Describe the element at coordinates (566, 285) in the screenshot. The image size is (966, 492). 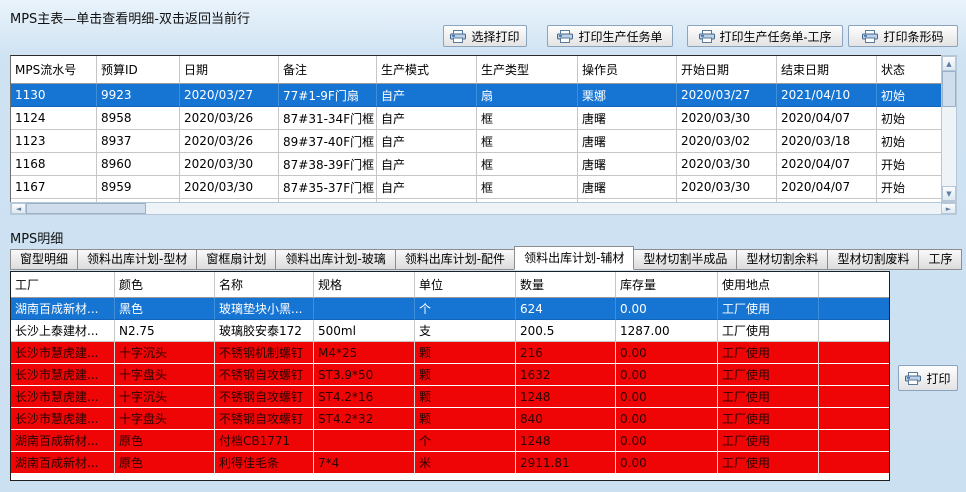
I see `detail-col-header-5: 数量` at that location.